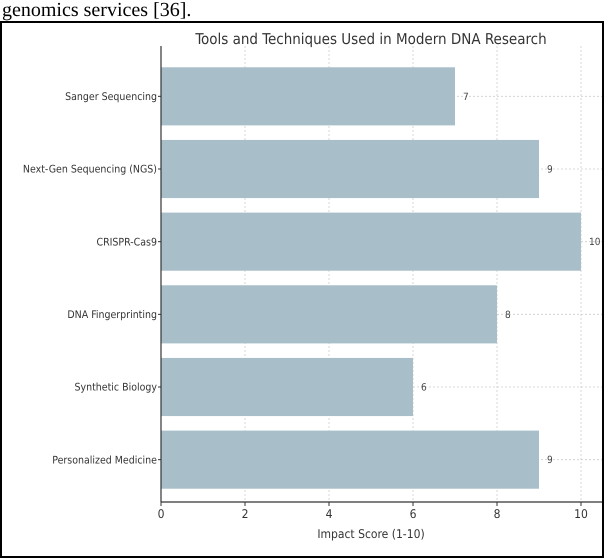 The height and width of the screenshot is (558, 604). What do you see at coordinates (413, 514) in the screenshot?
I see `x-tick-label: 6` at bounding box center [413, 514].